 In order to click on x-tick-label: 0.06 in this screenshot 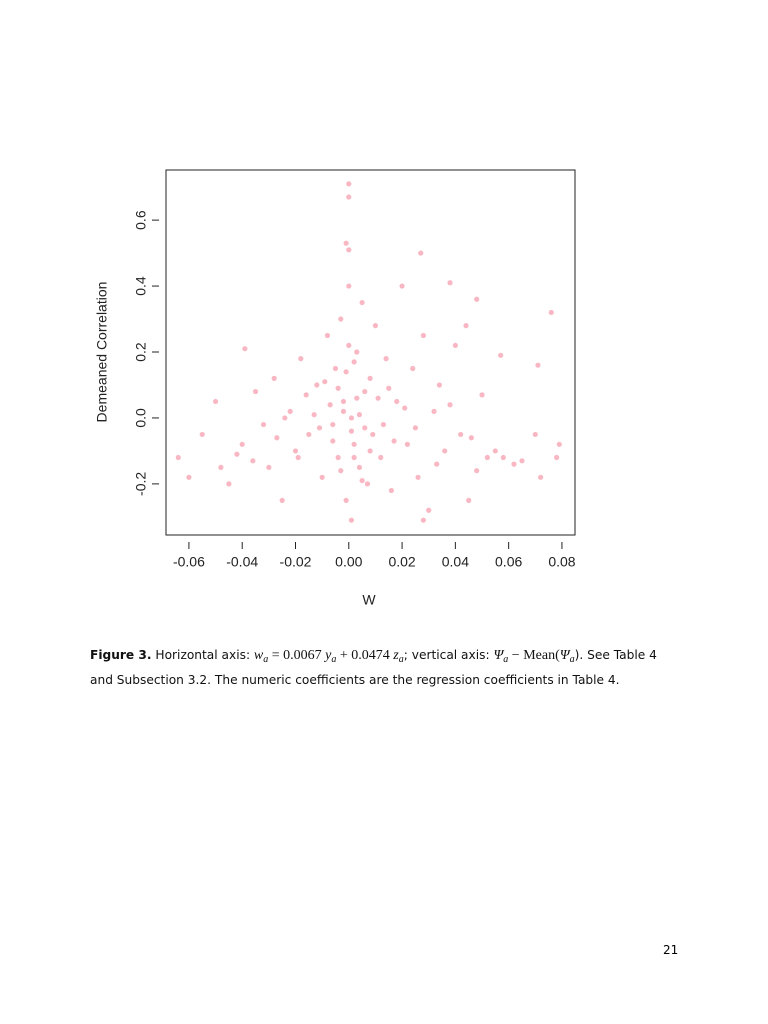, I will do `click(508, 562)`.